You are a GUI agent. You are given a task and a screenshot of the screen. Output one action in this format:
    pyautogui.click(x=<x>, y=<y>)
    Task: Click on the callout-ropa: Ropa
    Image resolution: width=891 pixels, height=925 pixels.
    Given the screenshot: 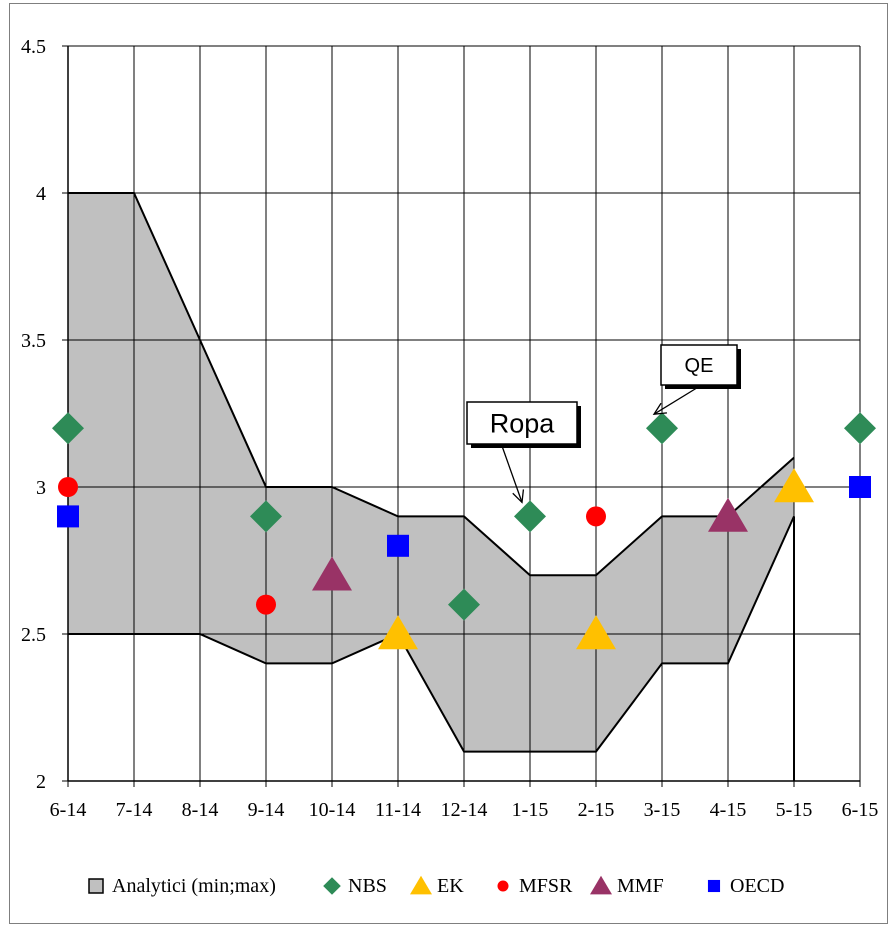 What is the action you would take?
    pyautogui.click(x=523, y=452)
    